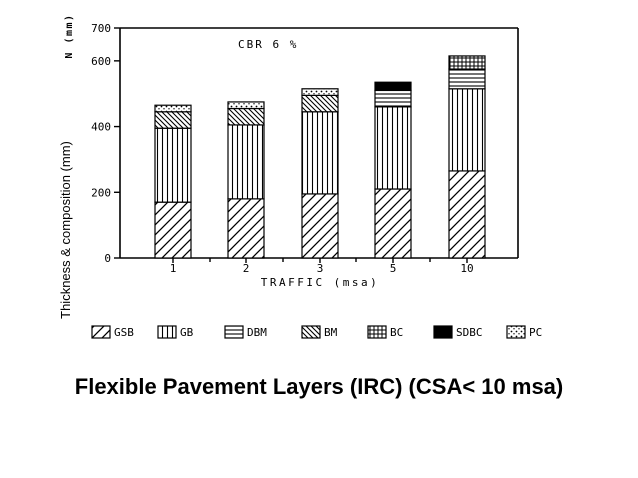 The height and width of the screenshot is (478, 638). I want to click on legend-swatch-gsb, so click(101, 332).